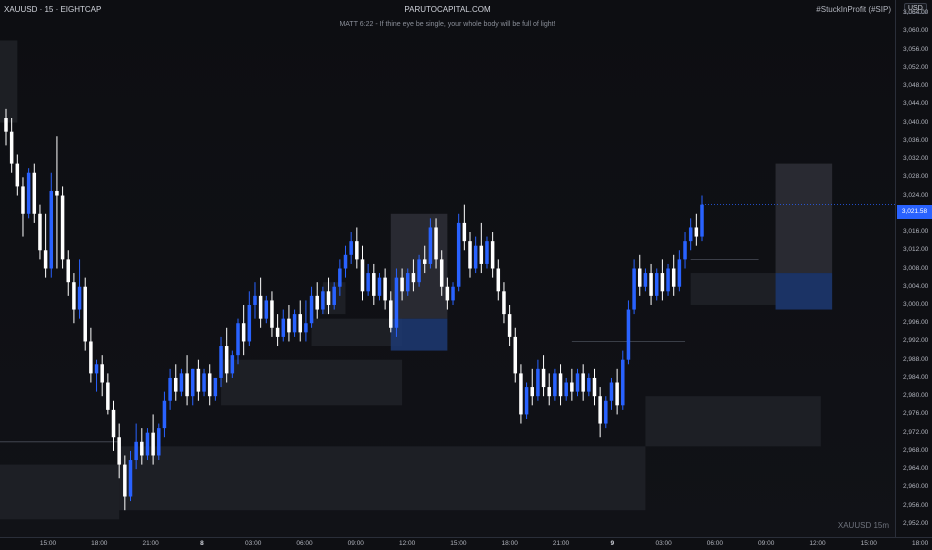  I want to click on price-tick: 2,964.00, so click(916, 469).